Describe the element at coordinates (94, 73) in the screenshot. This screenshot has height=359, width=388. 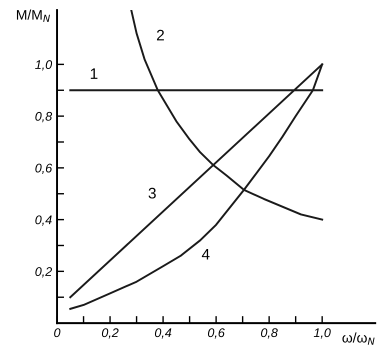
I see `series-label: 1` at that location.